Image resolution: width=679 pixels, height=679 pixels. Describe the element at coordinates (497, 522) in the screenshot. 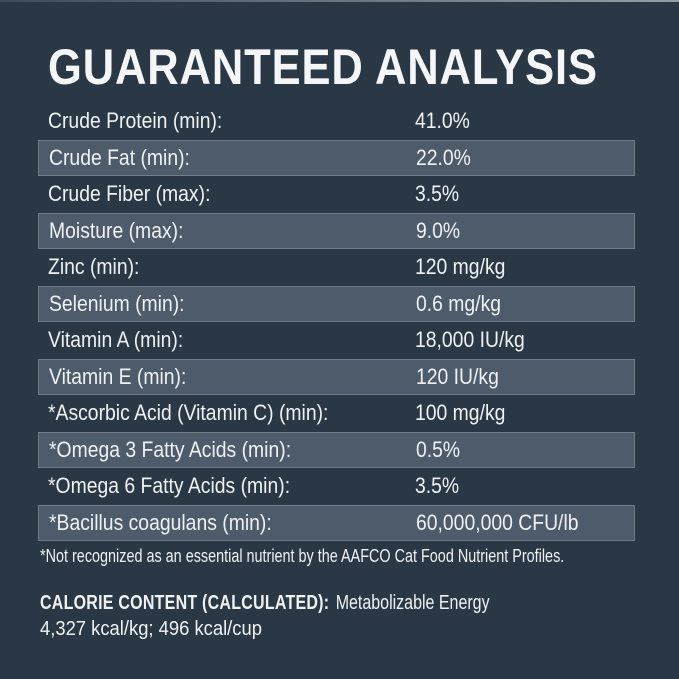

I see `nutrient-value: 60,000,000 CFU/lb` at that location.